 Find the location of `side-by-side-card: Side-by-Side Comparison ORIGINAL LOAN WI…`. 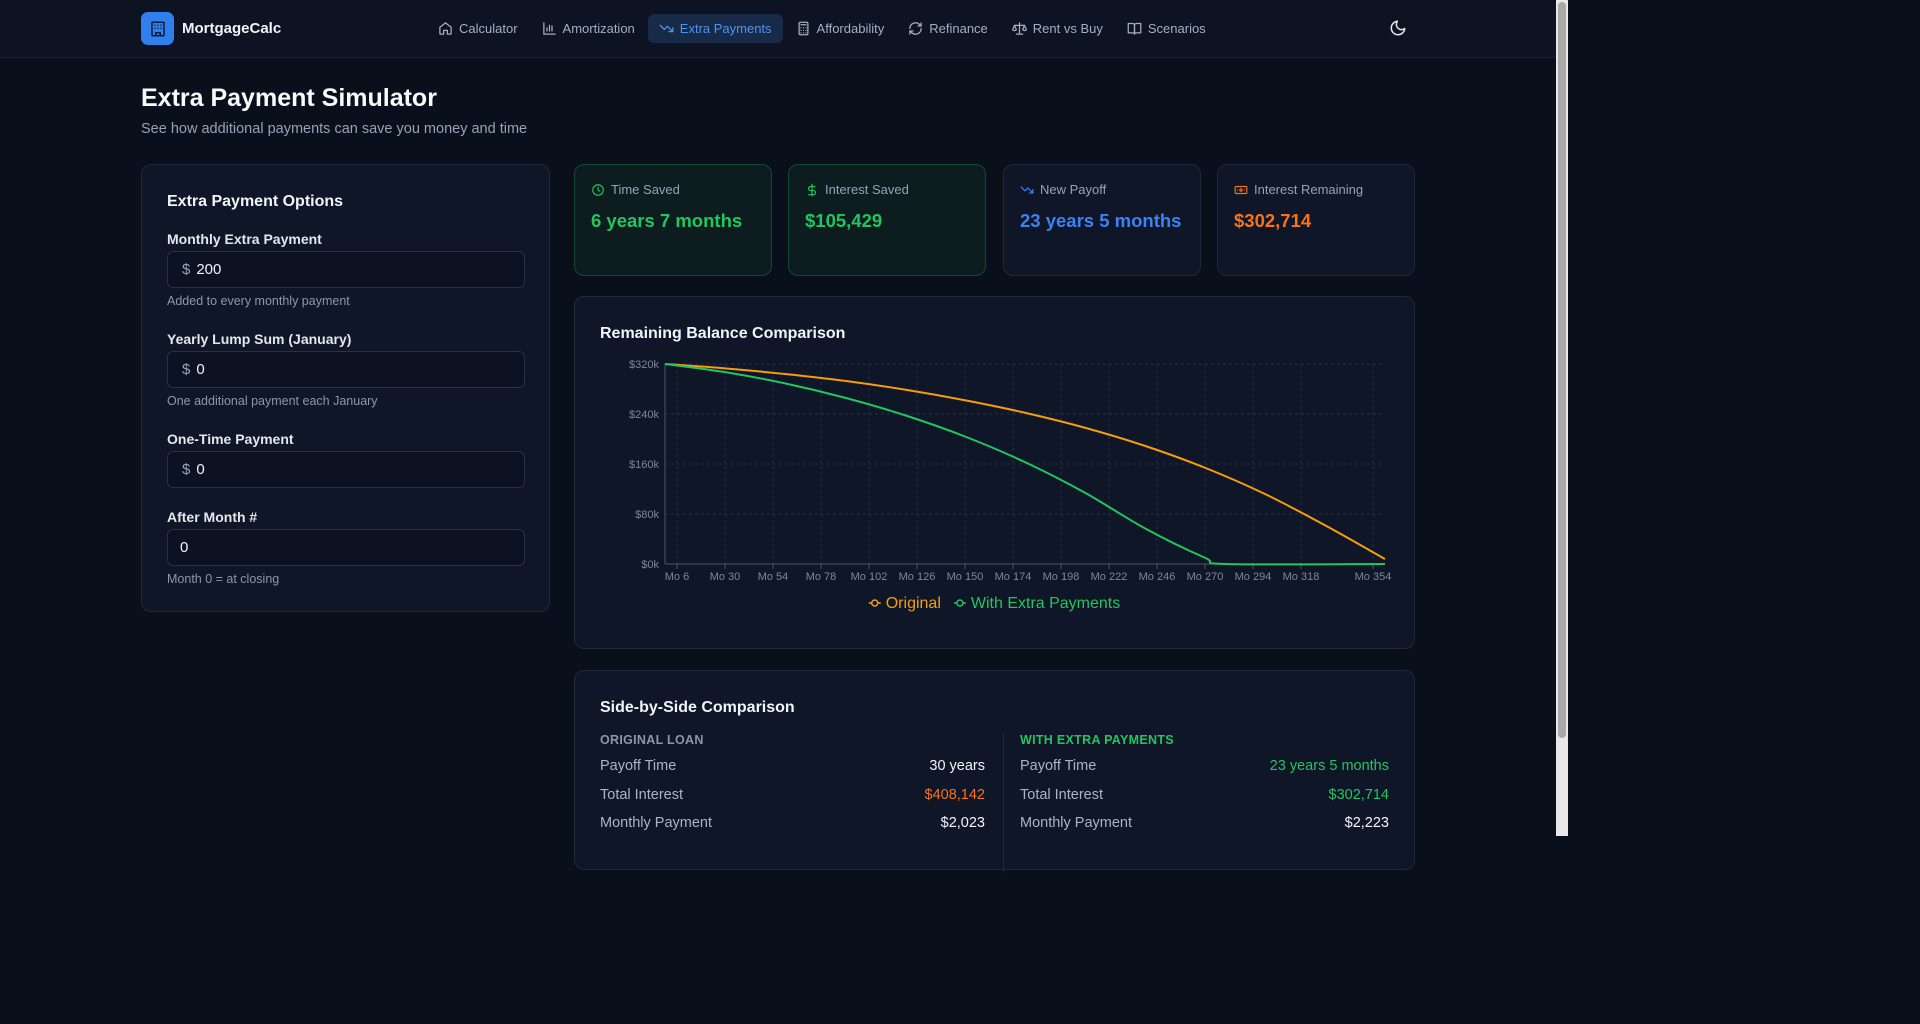

side-by-side-card: Side-by-Side Comparison ORIGINAL LOAN WI… is located at coordinates (994, 771).